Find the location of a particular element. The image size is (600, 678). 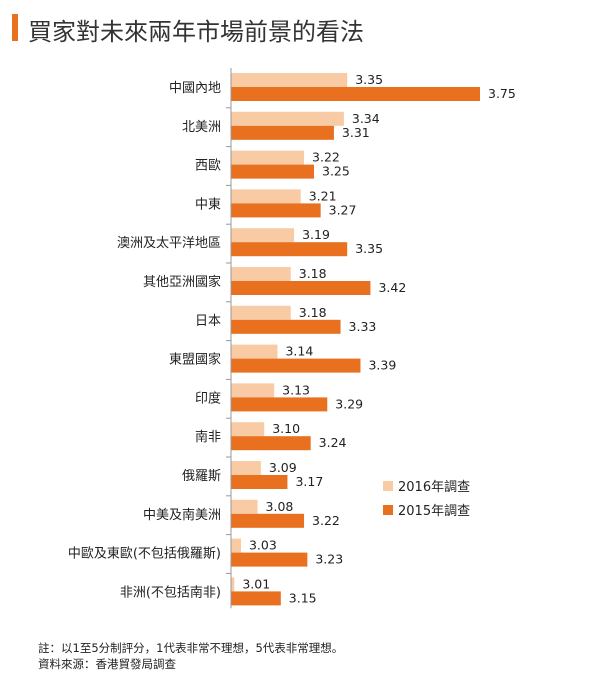

category-label: 日本 is located at coordinates (208, 321).